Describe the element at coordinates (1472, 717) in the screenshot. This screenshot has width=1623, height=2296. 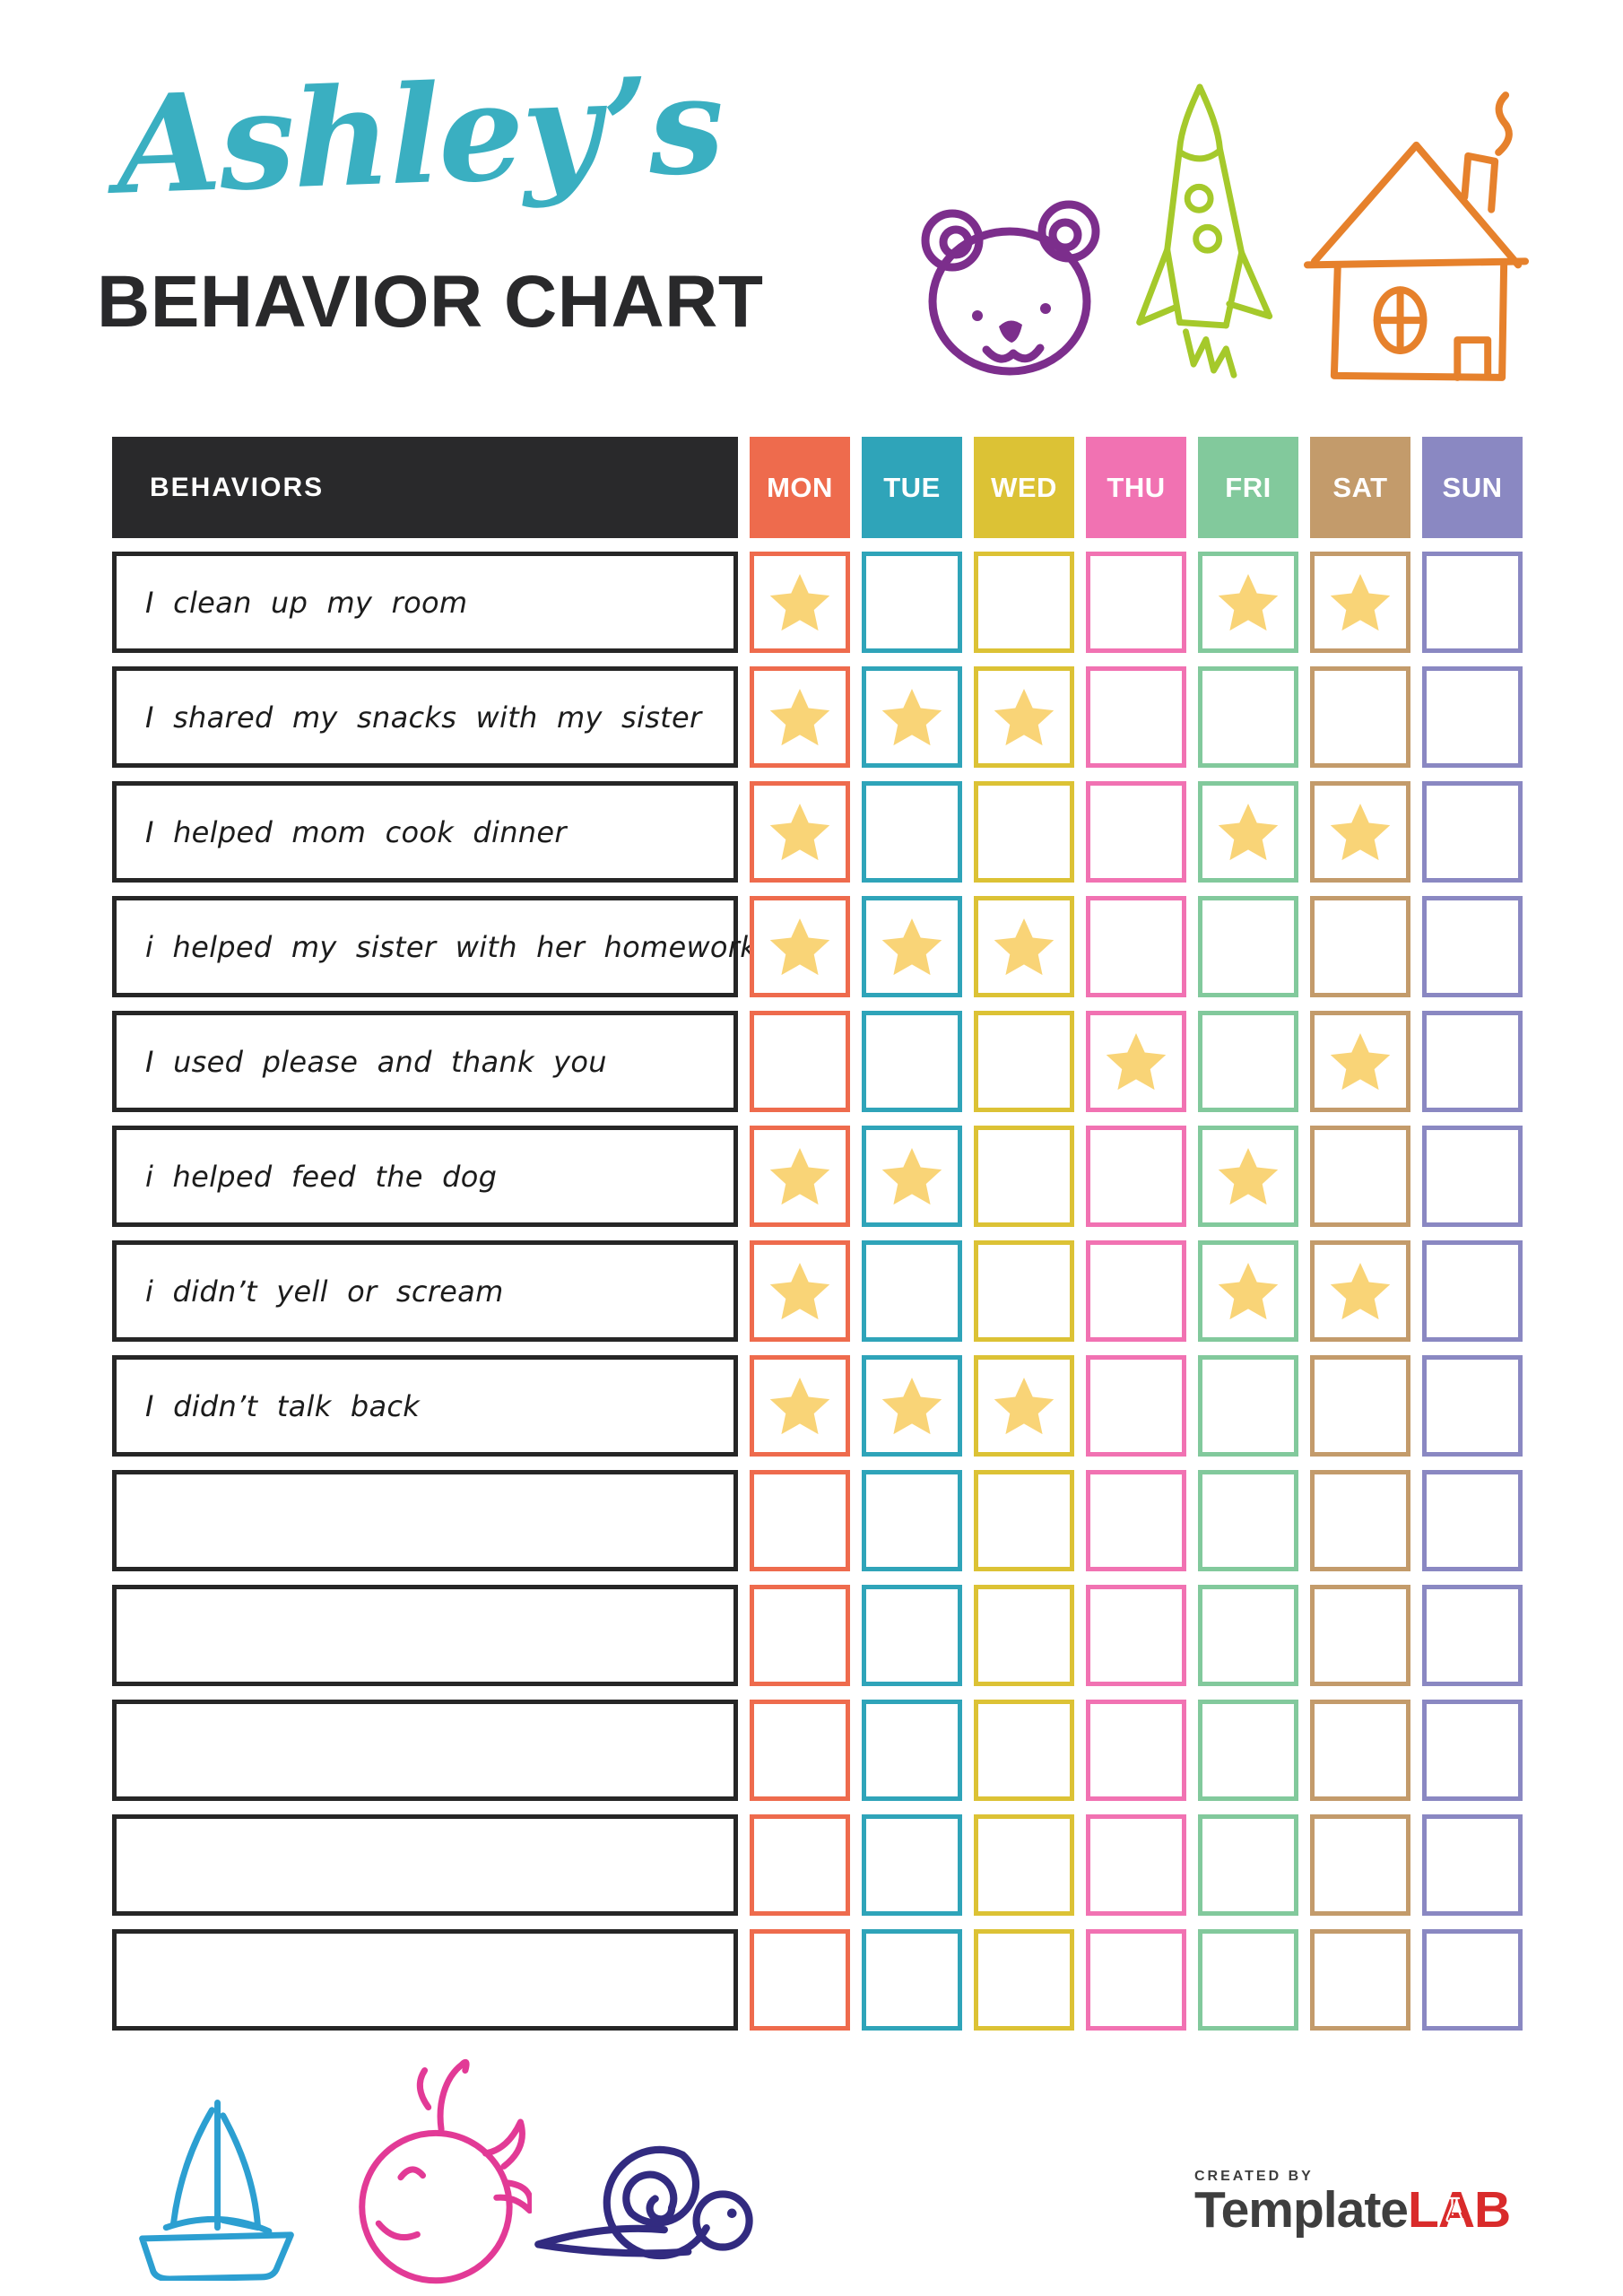
I see `cell-sun-row2` at that location.